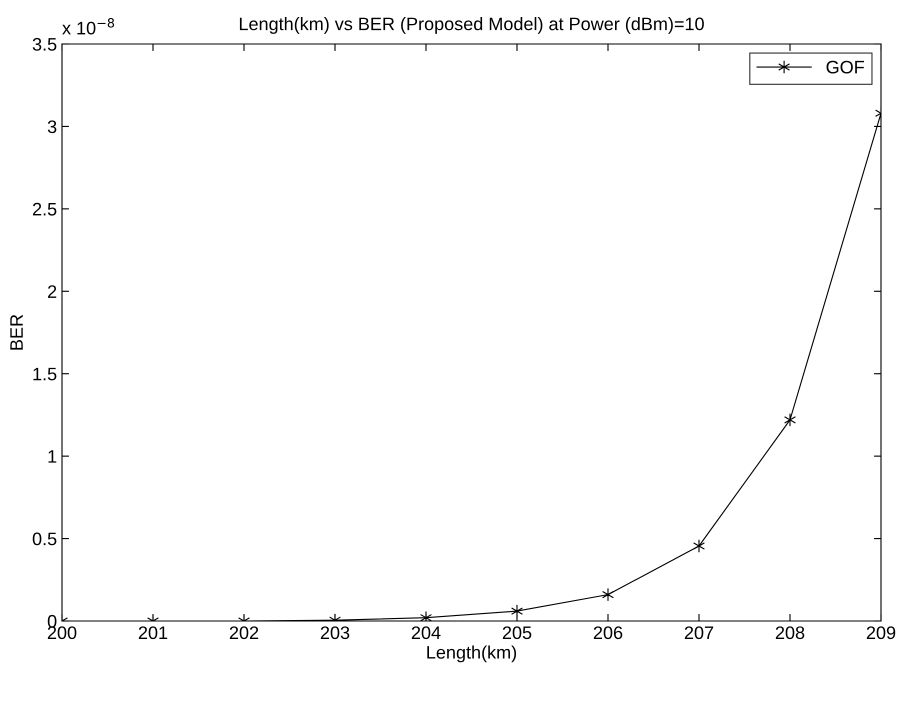 Image resolution: width=904 pixels, height=716 pixels. Describe the element at coordinates (44, 44) in the screenshot. I see `y-tick-label: 3.5` at that location.